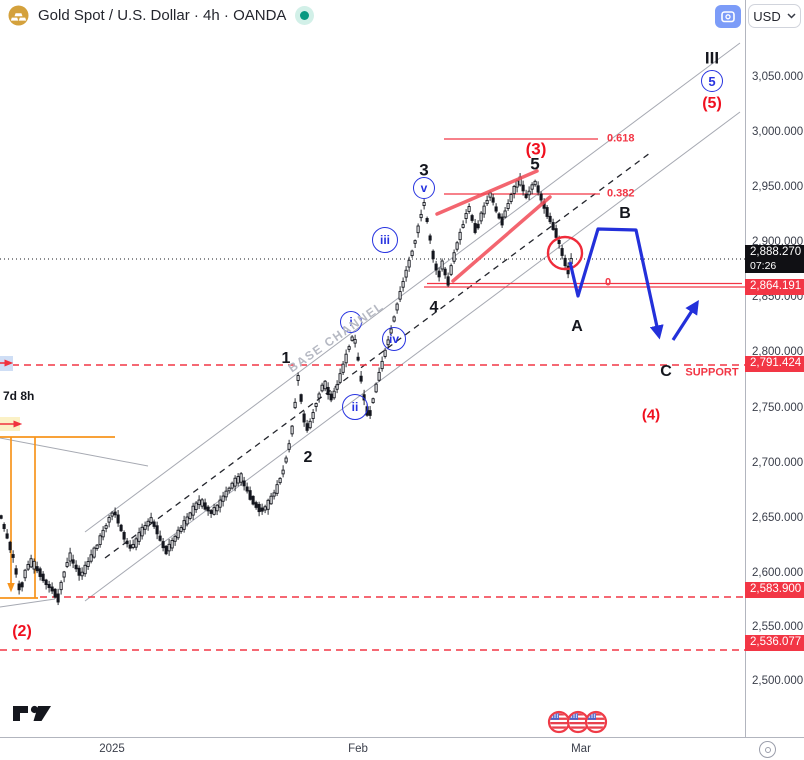 The image size is (804, 760). What do you see at coordinates (308, 457) in the screenshot?
I see `wave-2: 2` at bounding box center [308, 457].